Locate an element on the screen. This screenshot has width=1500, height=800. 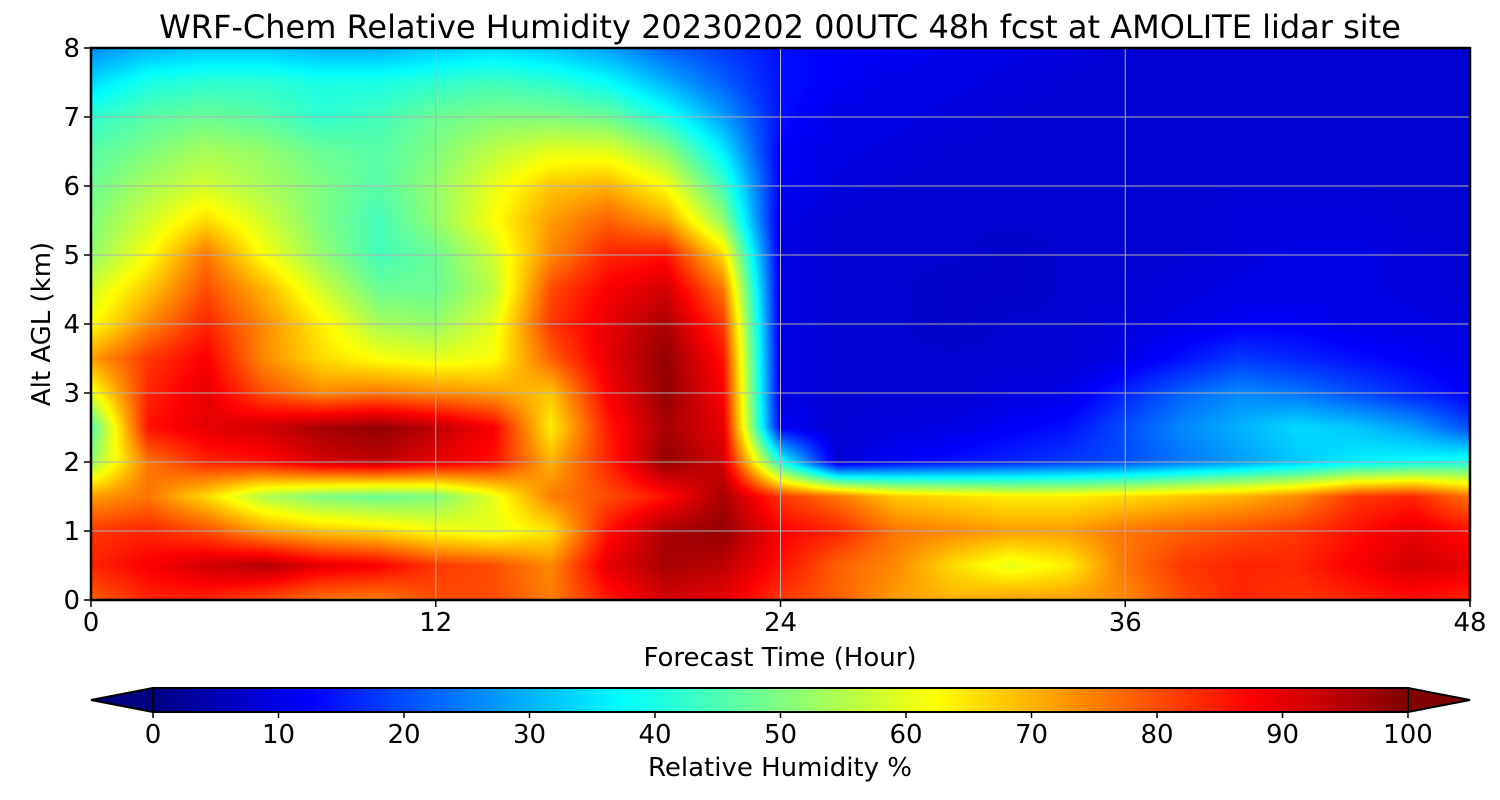
colorbar-tick-label: 100 is located at coordinates (1408, 735).